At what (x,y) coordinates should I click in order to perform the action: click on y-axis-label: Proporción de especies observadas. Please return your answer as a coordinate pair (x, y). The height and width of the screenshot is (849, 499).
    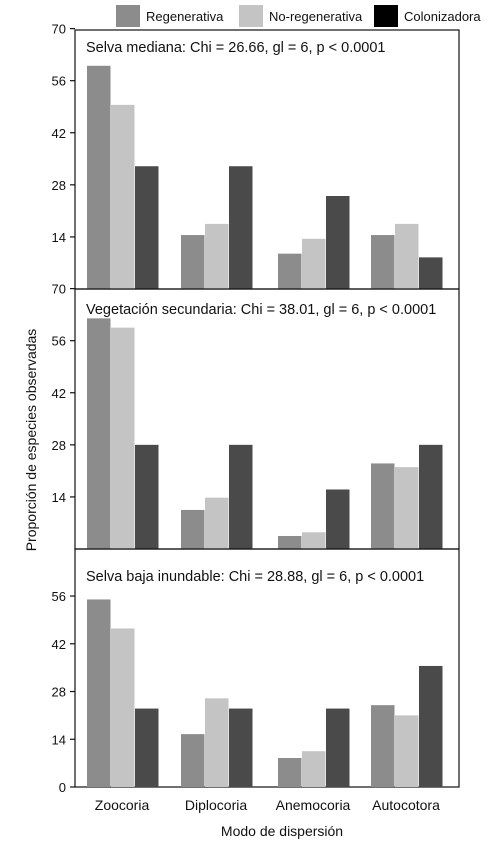
    Looking at the image, I should click on (31, 440).